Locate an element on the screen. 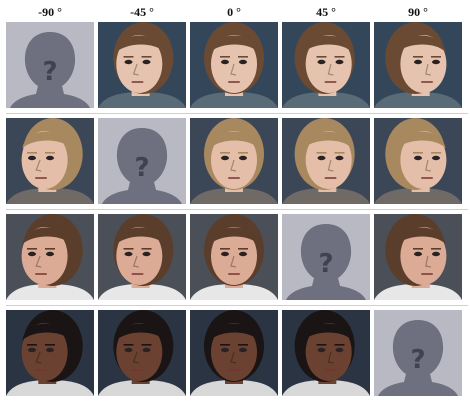  pose-angle-header: -90 ° -45 ° 0 ° 45 ° 90 ° is located at coordinates (235, 11).